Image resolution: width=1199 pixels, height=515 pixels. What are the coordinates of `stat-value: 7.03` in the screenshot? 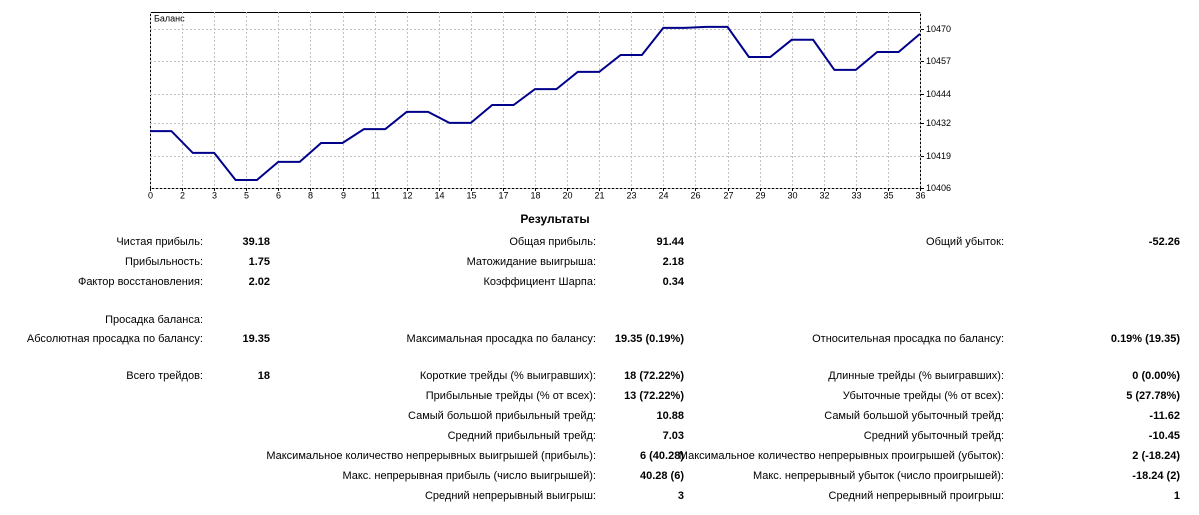 It's located at (673, 436).